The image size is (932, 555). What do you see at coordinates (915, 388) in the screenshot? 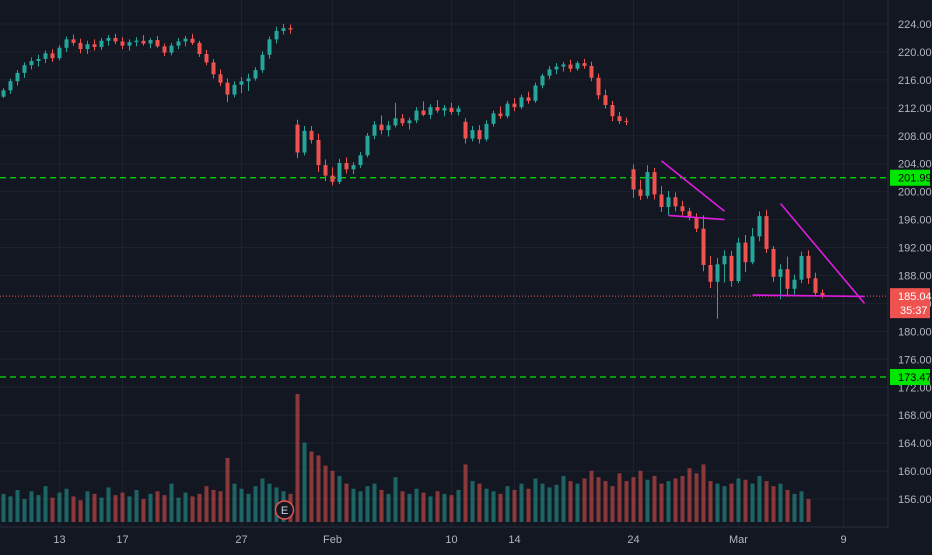
I see `price-tick-label: 172.00` at bounding box center [915, 388].